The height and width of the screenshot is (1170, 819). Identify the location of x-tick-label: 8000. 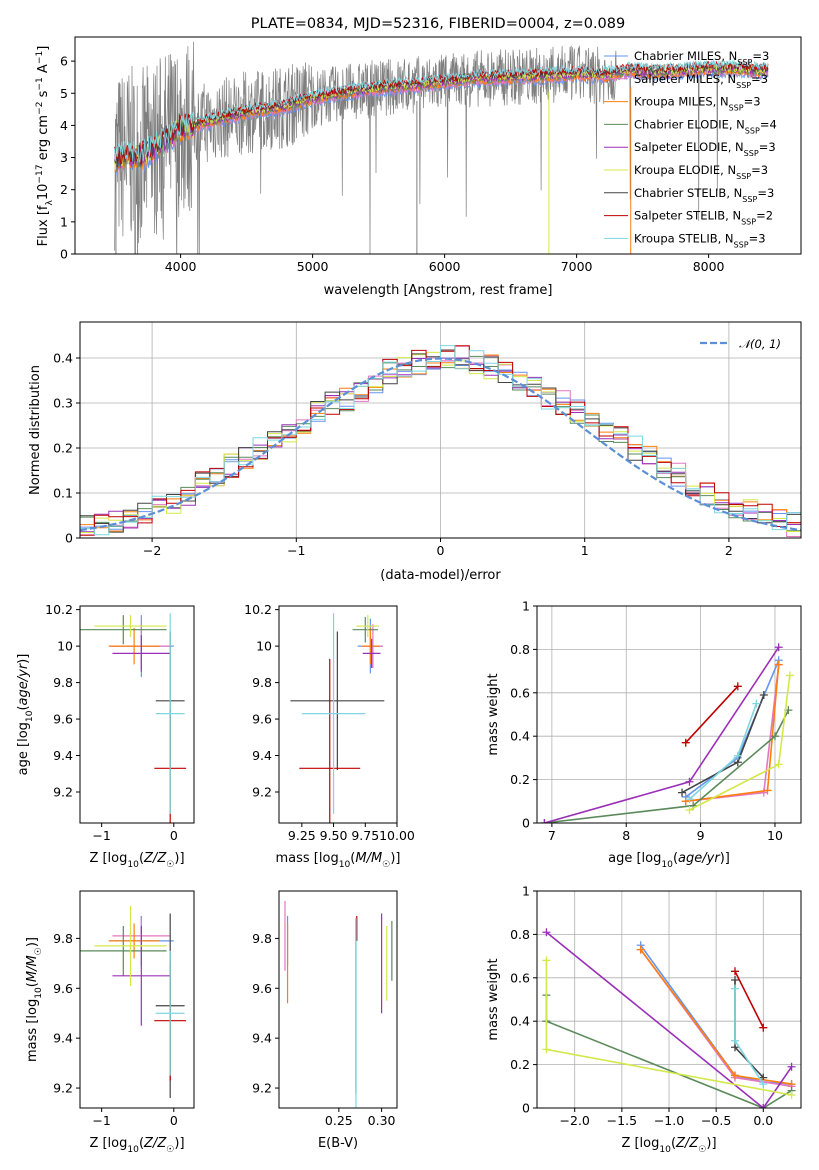
(709, 266).